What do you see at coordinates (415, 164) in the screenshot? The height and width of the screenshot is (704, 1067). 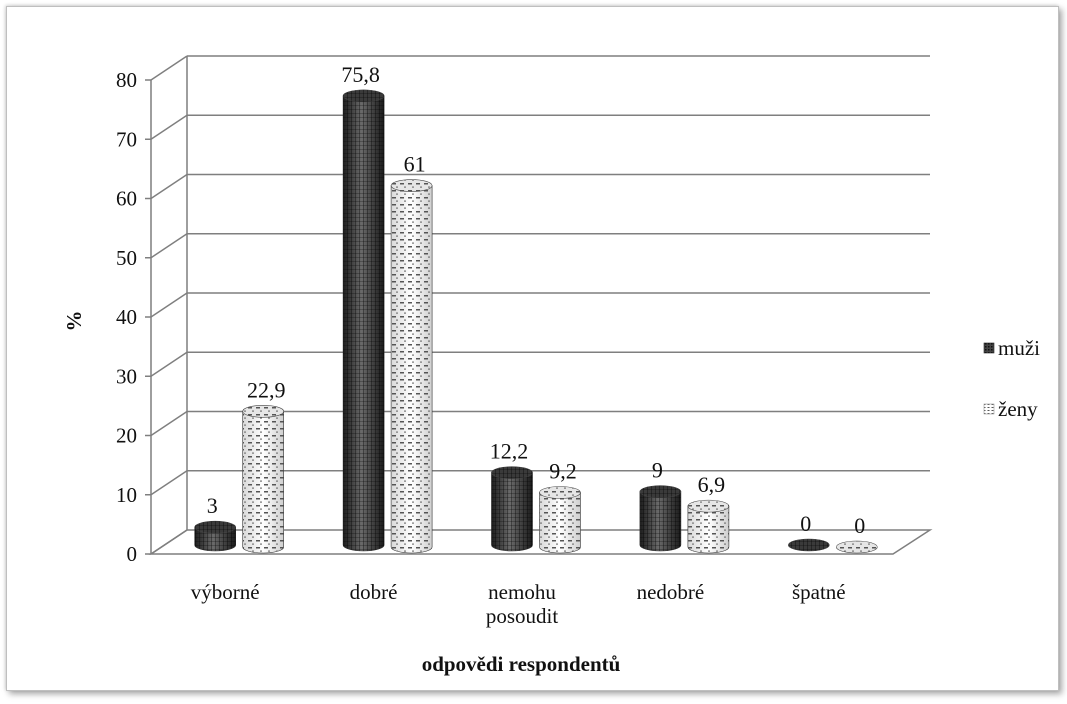 I see `data-label: 61` at bounding box center [415, 164].